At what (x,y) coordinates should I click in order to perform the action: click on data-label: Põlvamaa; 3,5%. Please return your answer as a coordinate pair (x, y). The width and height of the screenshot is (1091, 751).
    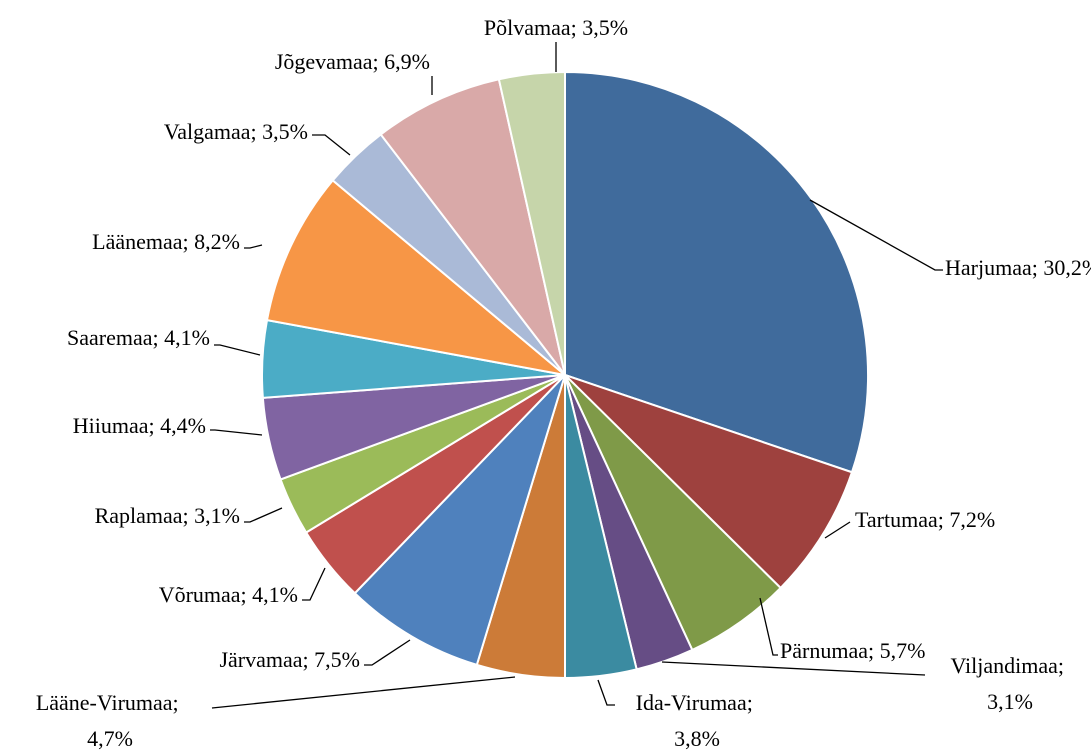
    Looking at the image, I should click on (556, 27).